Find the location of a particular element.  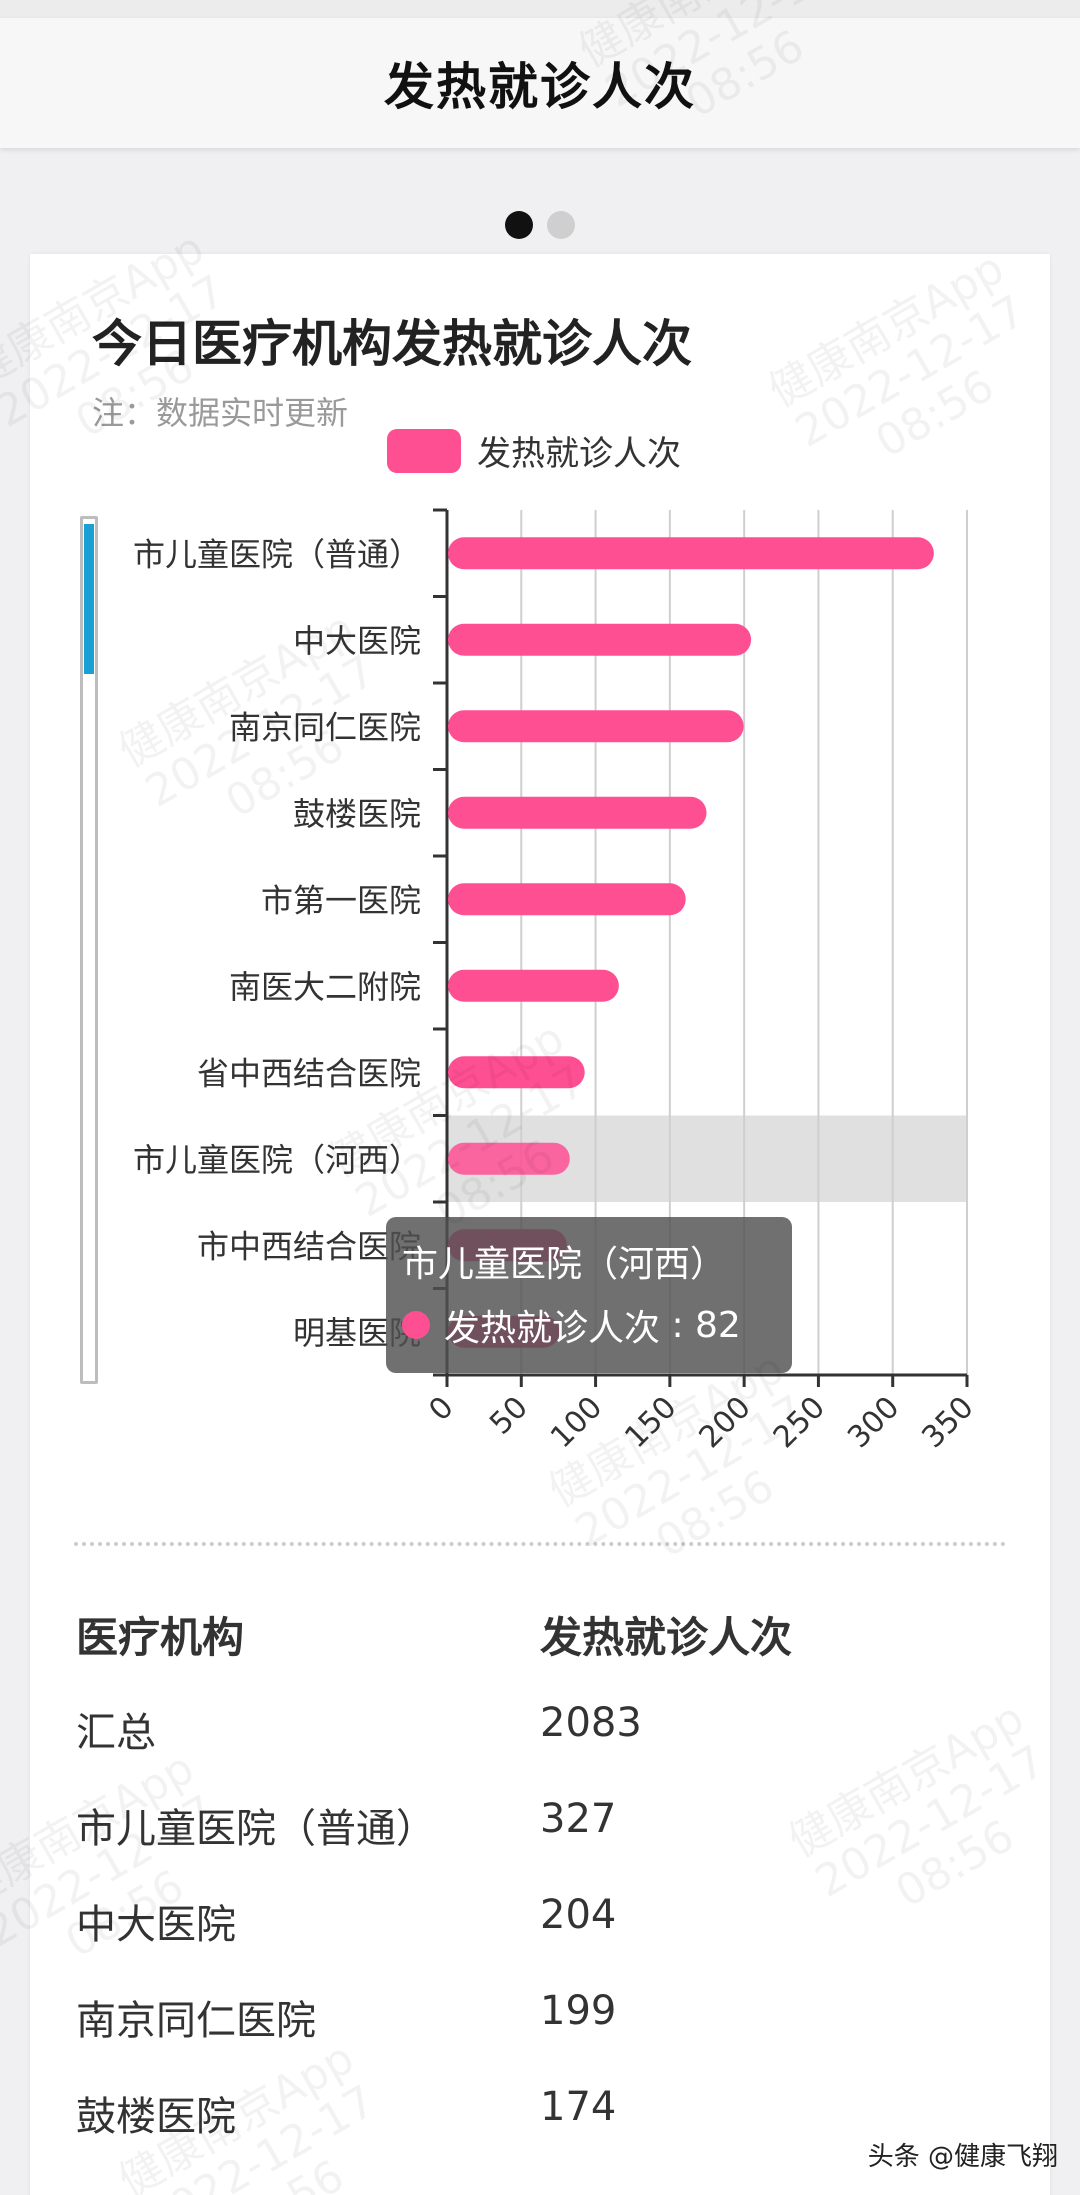

x-tick-label: 300 is located at coordinates (873, 1422).